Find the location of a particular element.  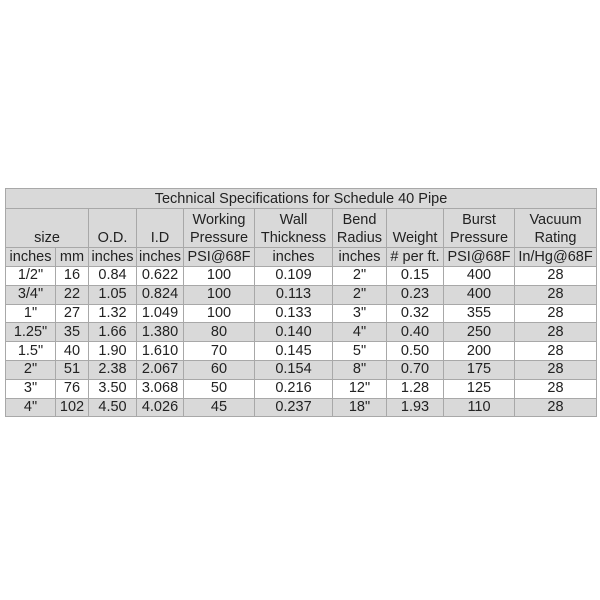

table-cell: 1" is located at coordinates (30, 313).